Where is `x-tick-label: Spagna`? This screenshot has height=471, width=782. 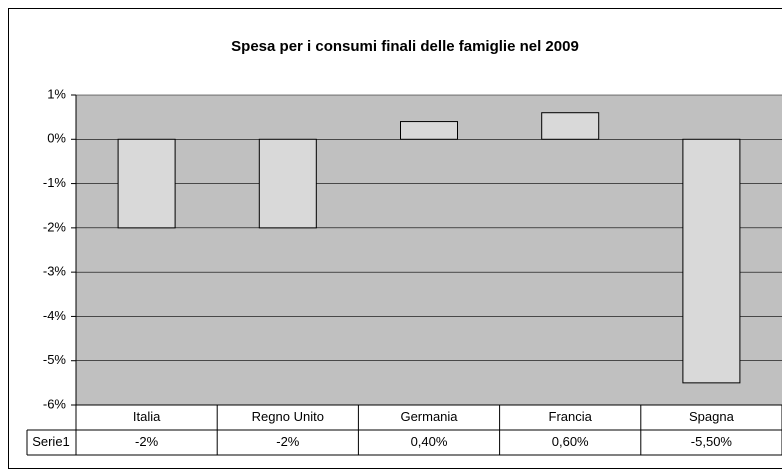 x-tick-label: Spagna is located at coordinates (712, 416).